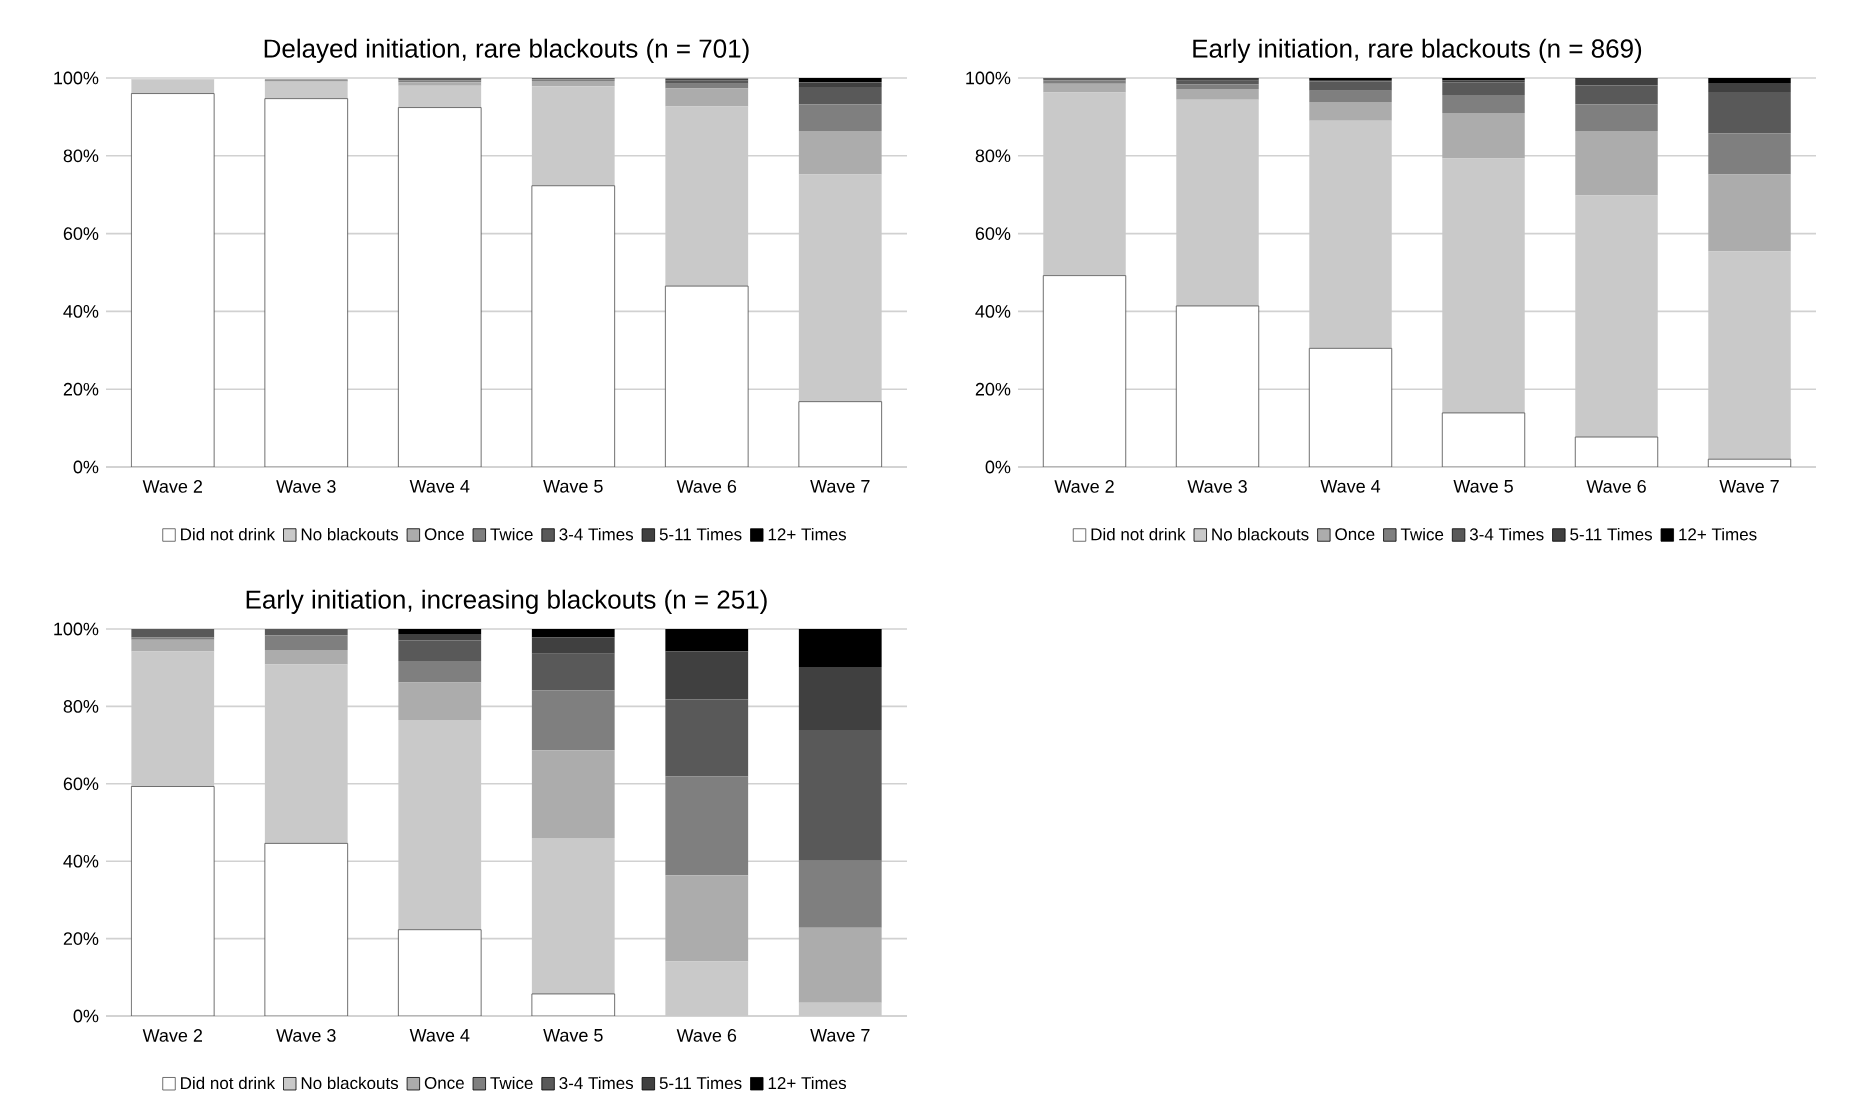  Describe the element at coordinates (1417, 50) in the screenshot. I see `chart-title: Early initiation, rare blackouts (n = 869)` at that location.